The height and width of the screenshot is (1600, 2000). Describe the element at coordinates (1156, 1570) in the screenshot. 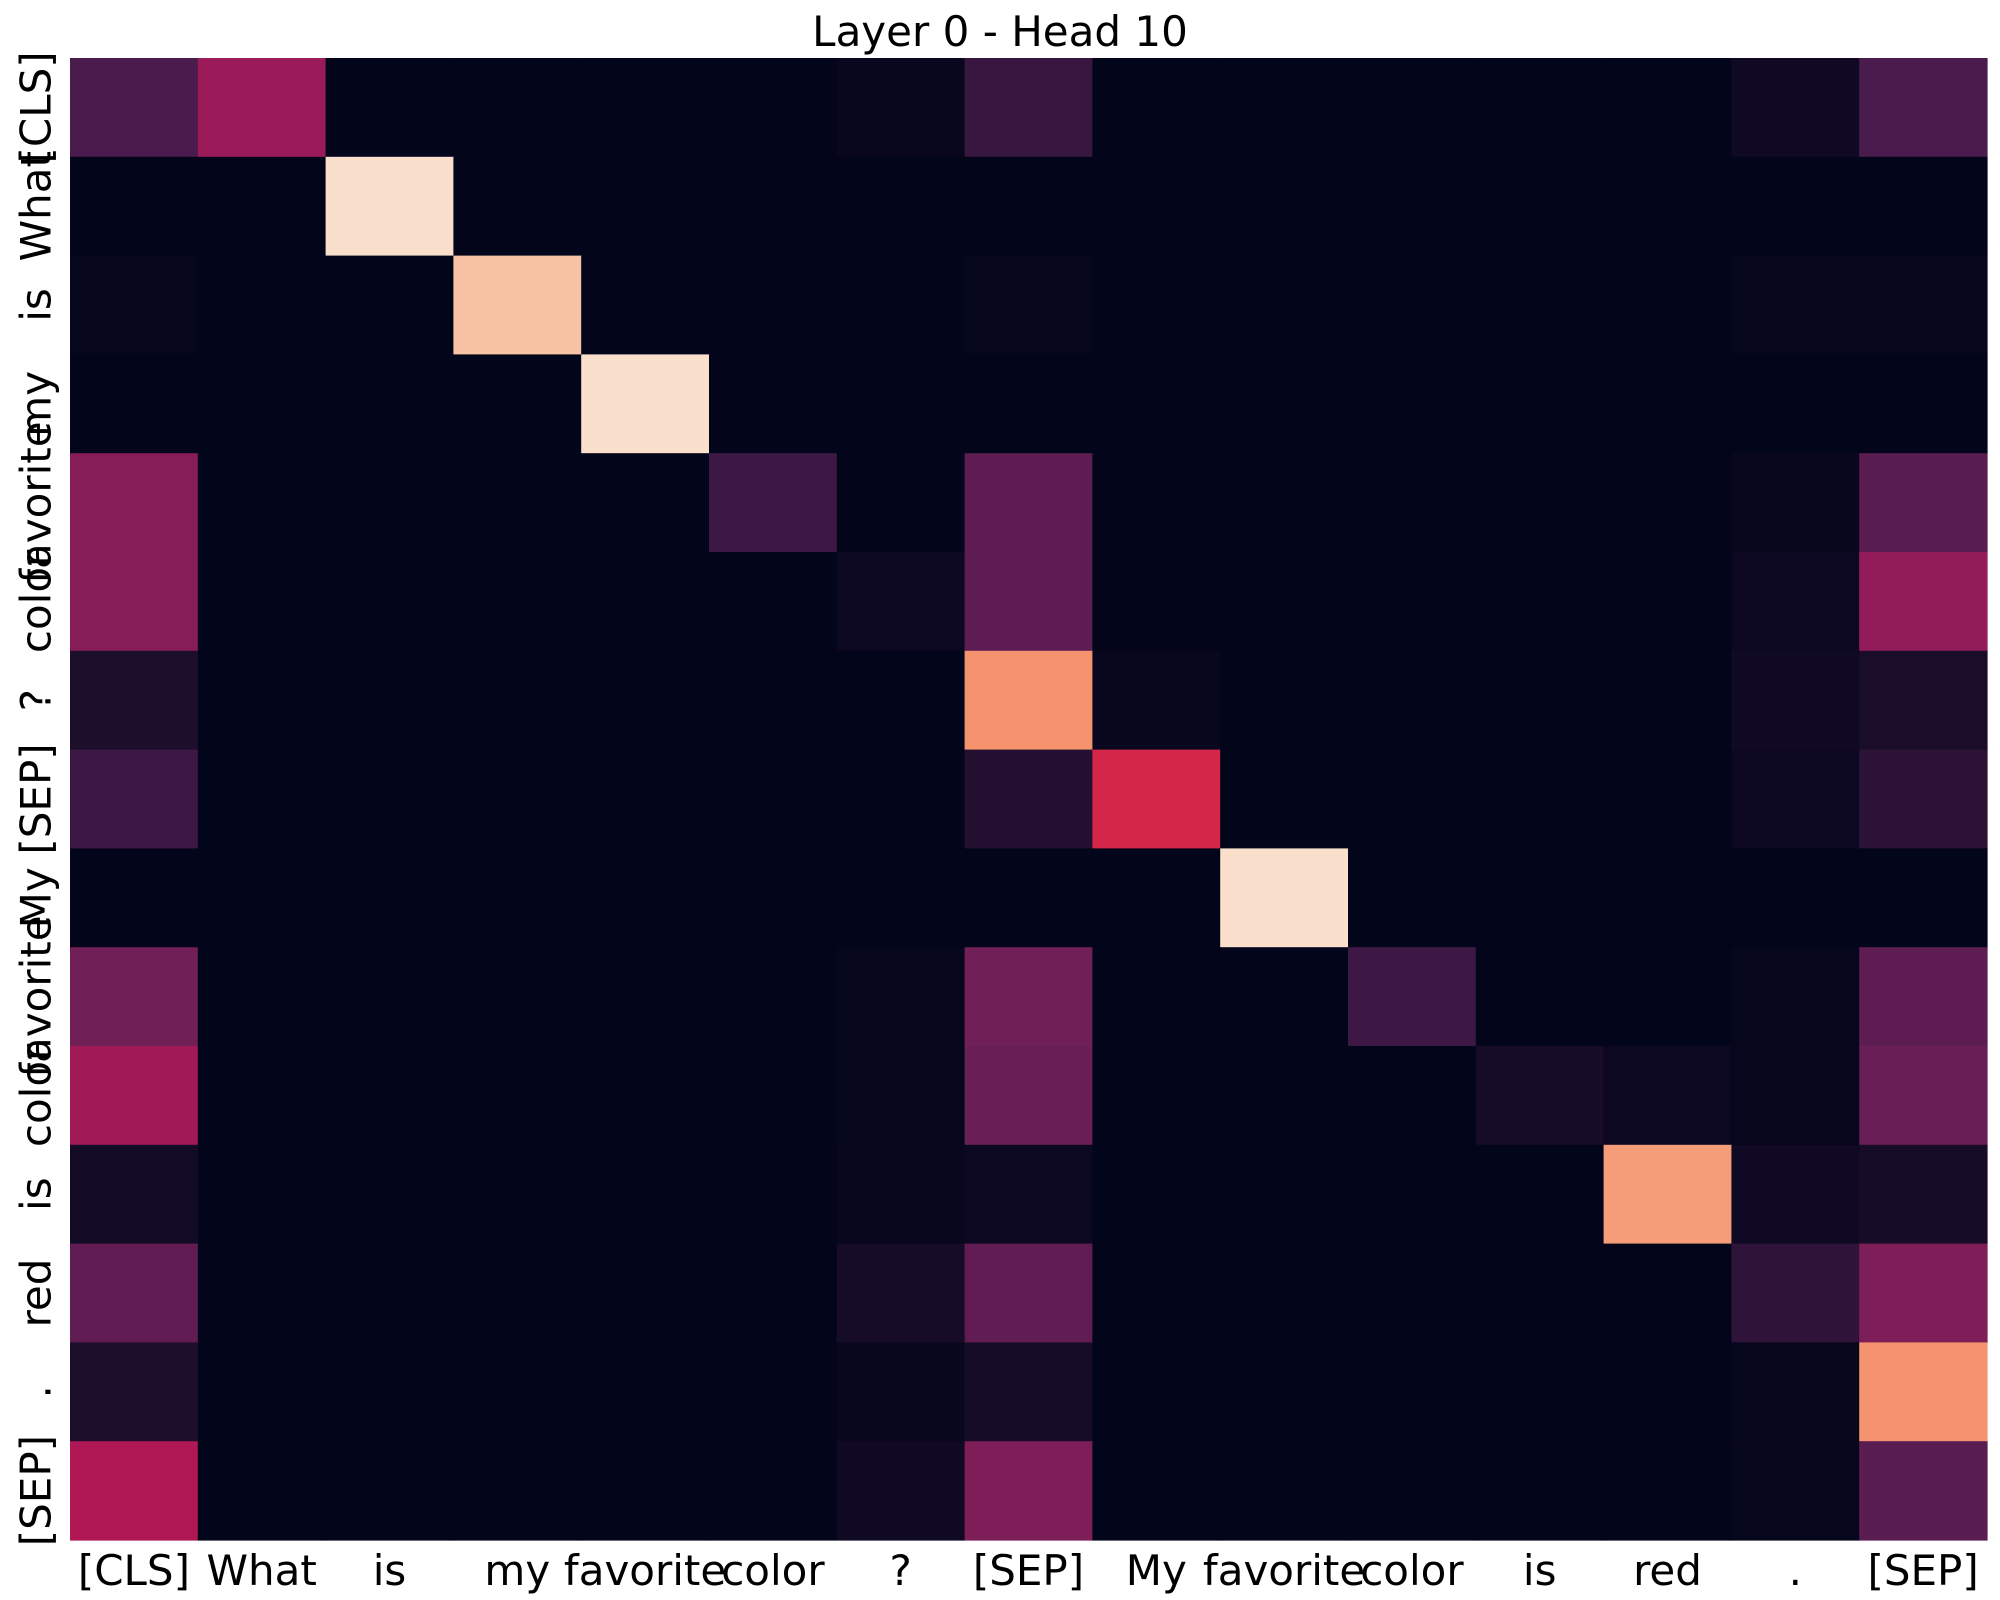

I see `x-tick-label: My` at that location.